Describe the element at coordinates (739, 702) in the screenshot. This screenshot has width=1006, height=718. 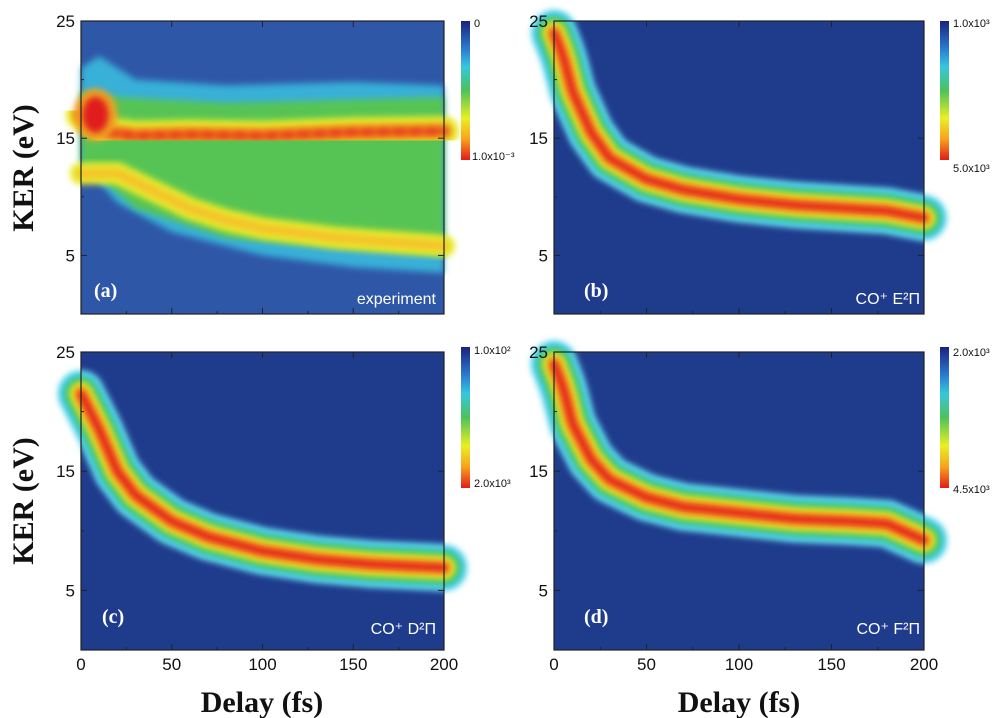
I see `x-axis-label-right: Delay (fs)` at that location.